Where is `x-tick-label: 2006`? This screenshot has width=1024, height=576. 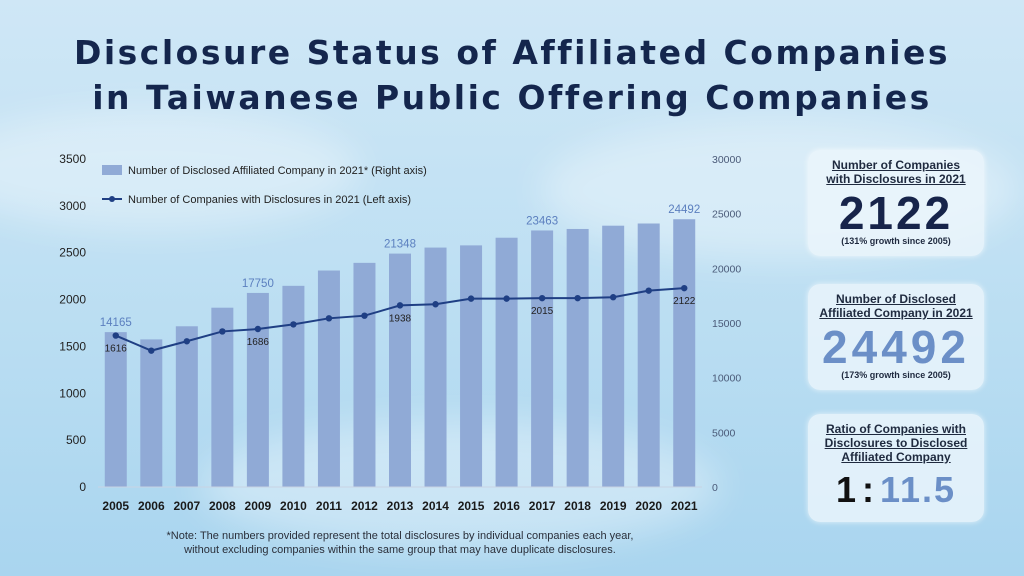
x-tick-label: 2006 is located at coordinates (151, 506).